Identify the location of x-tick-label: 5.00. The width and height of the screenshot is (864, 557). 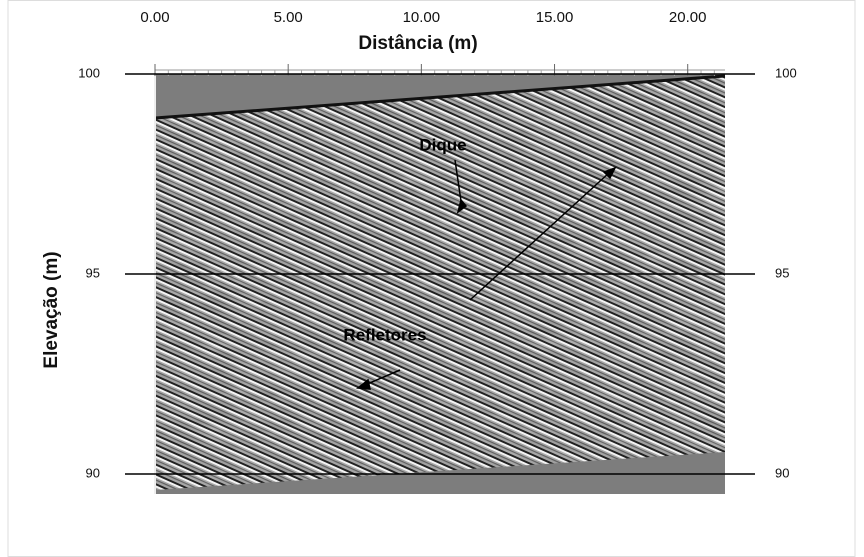
(288, 17).